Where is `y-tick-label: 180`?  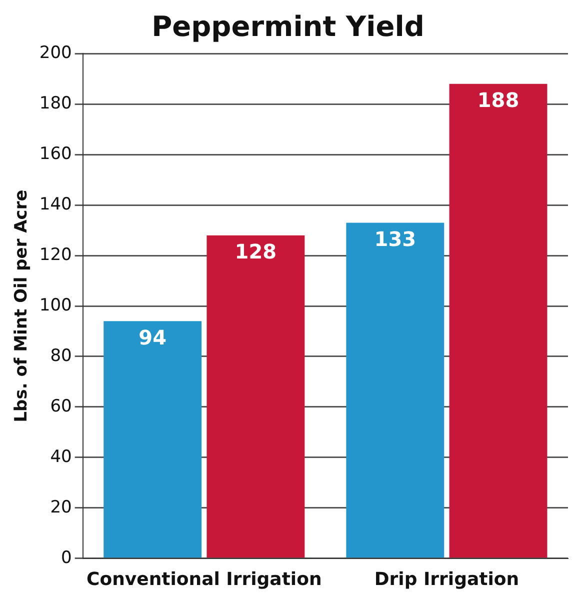 y-tick-label: 180 is located at coordinates (55, 104).